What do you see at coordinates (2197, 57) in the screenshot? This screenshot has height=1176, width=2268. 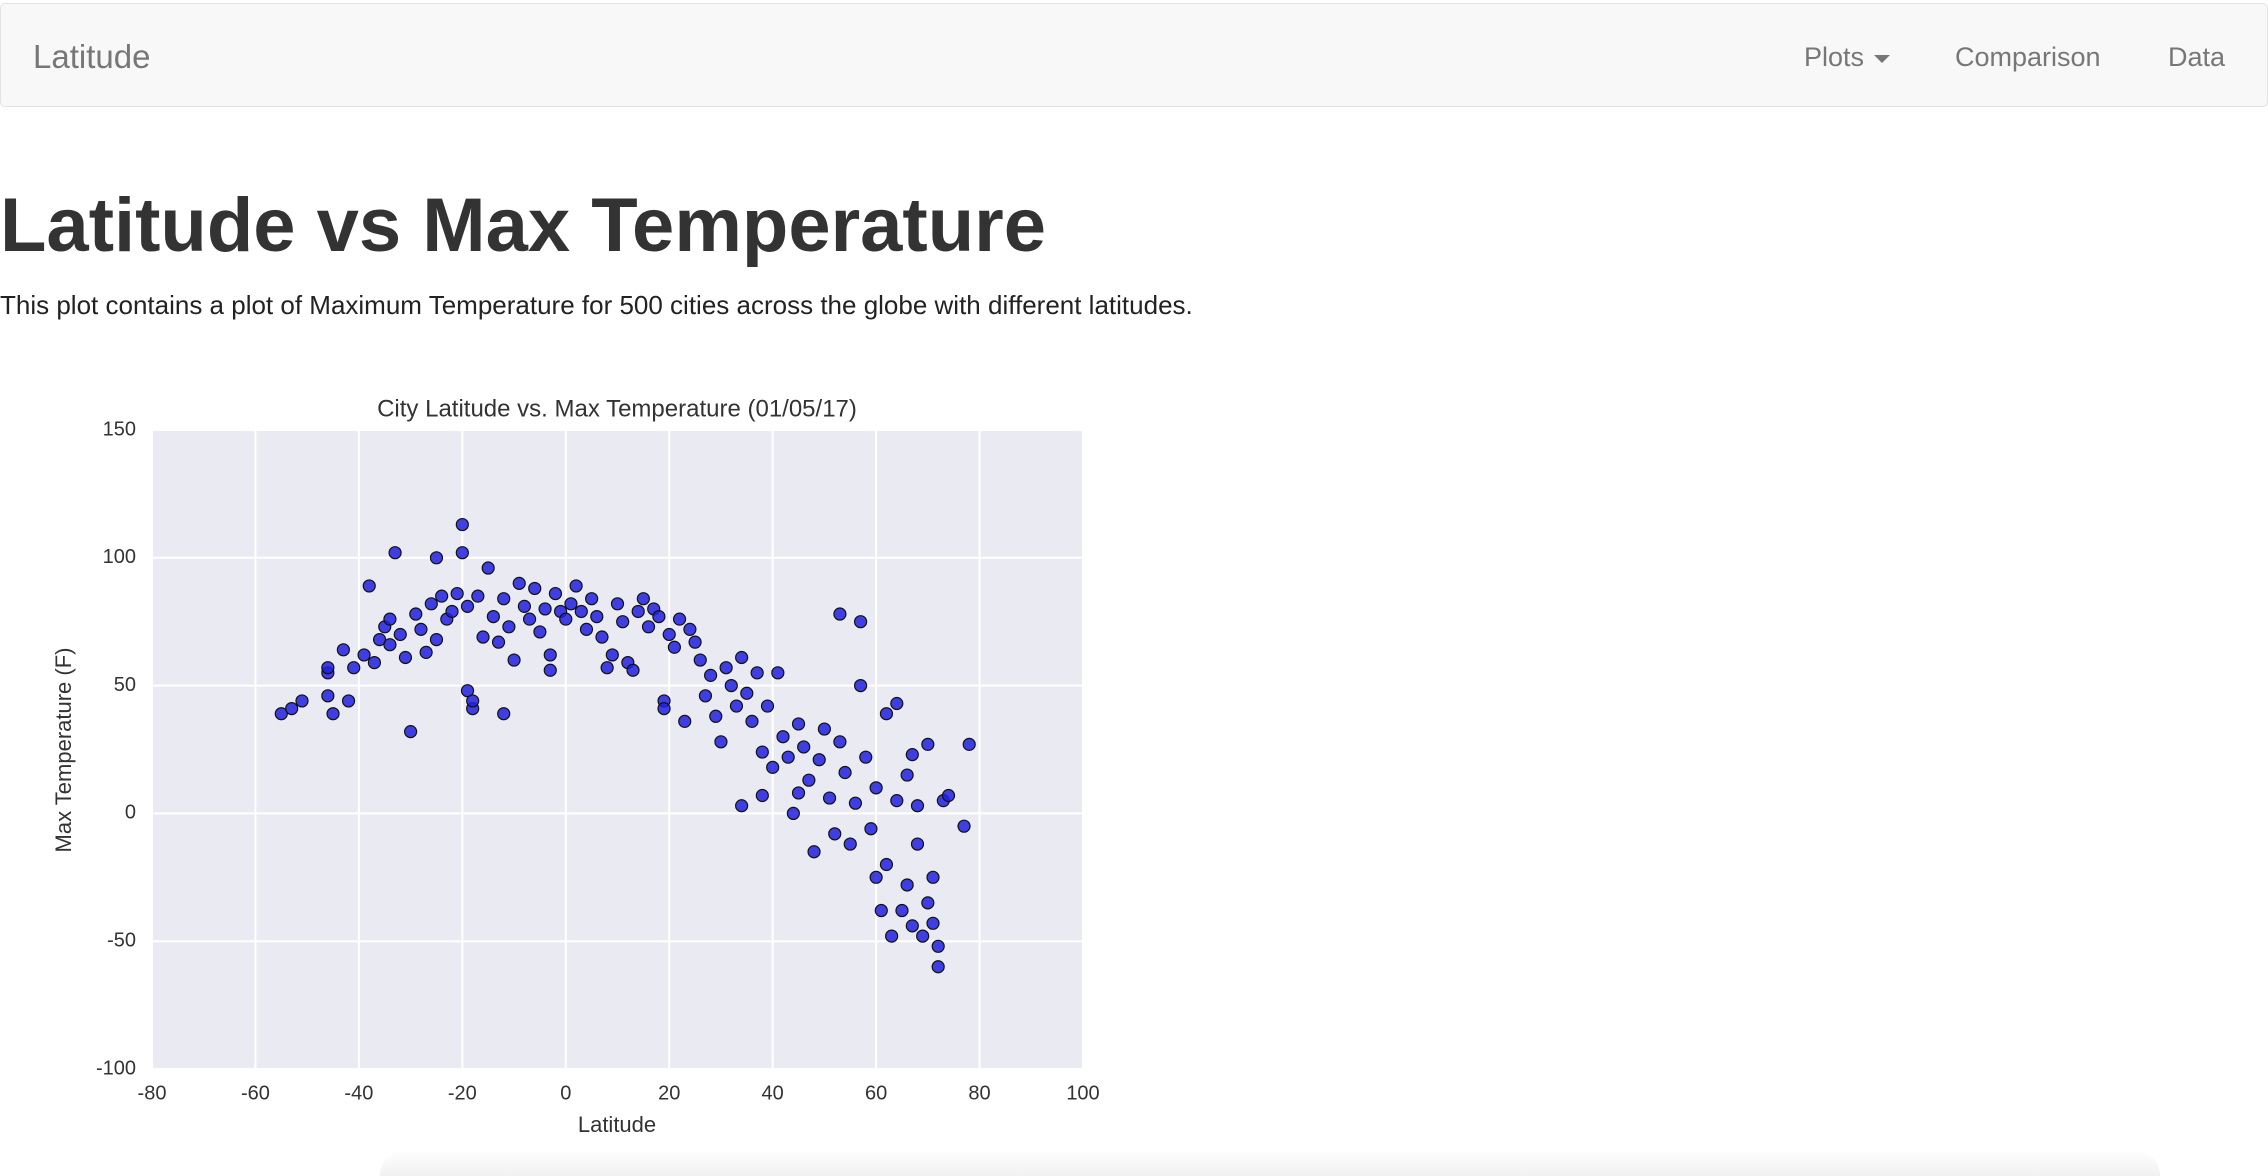 I see `nav-data: Data` at bounding box center [2197, 57].